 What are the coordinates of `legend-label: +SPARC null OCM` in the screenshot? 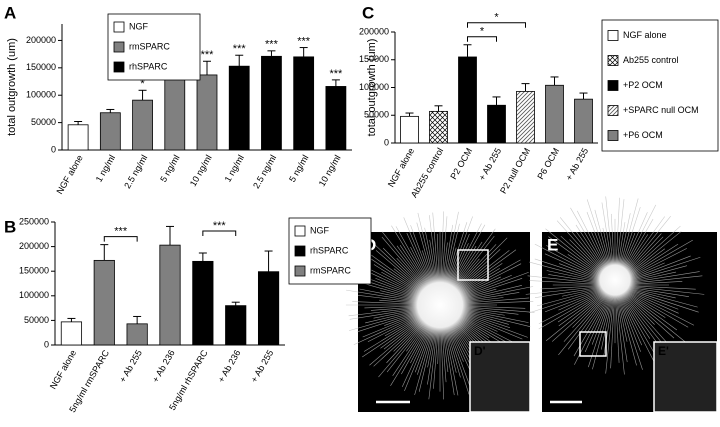 It's located at (661, 110).